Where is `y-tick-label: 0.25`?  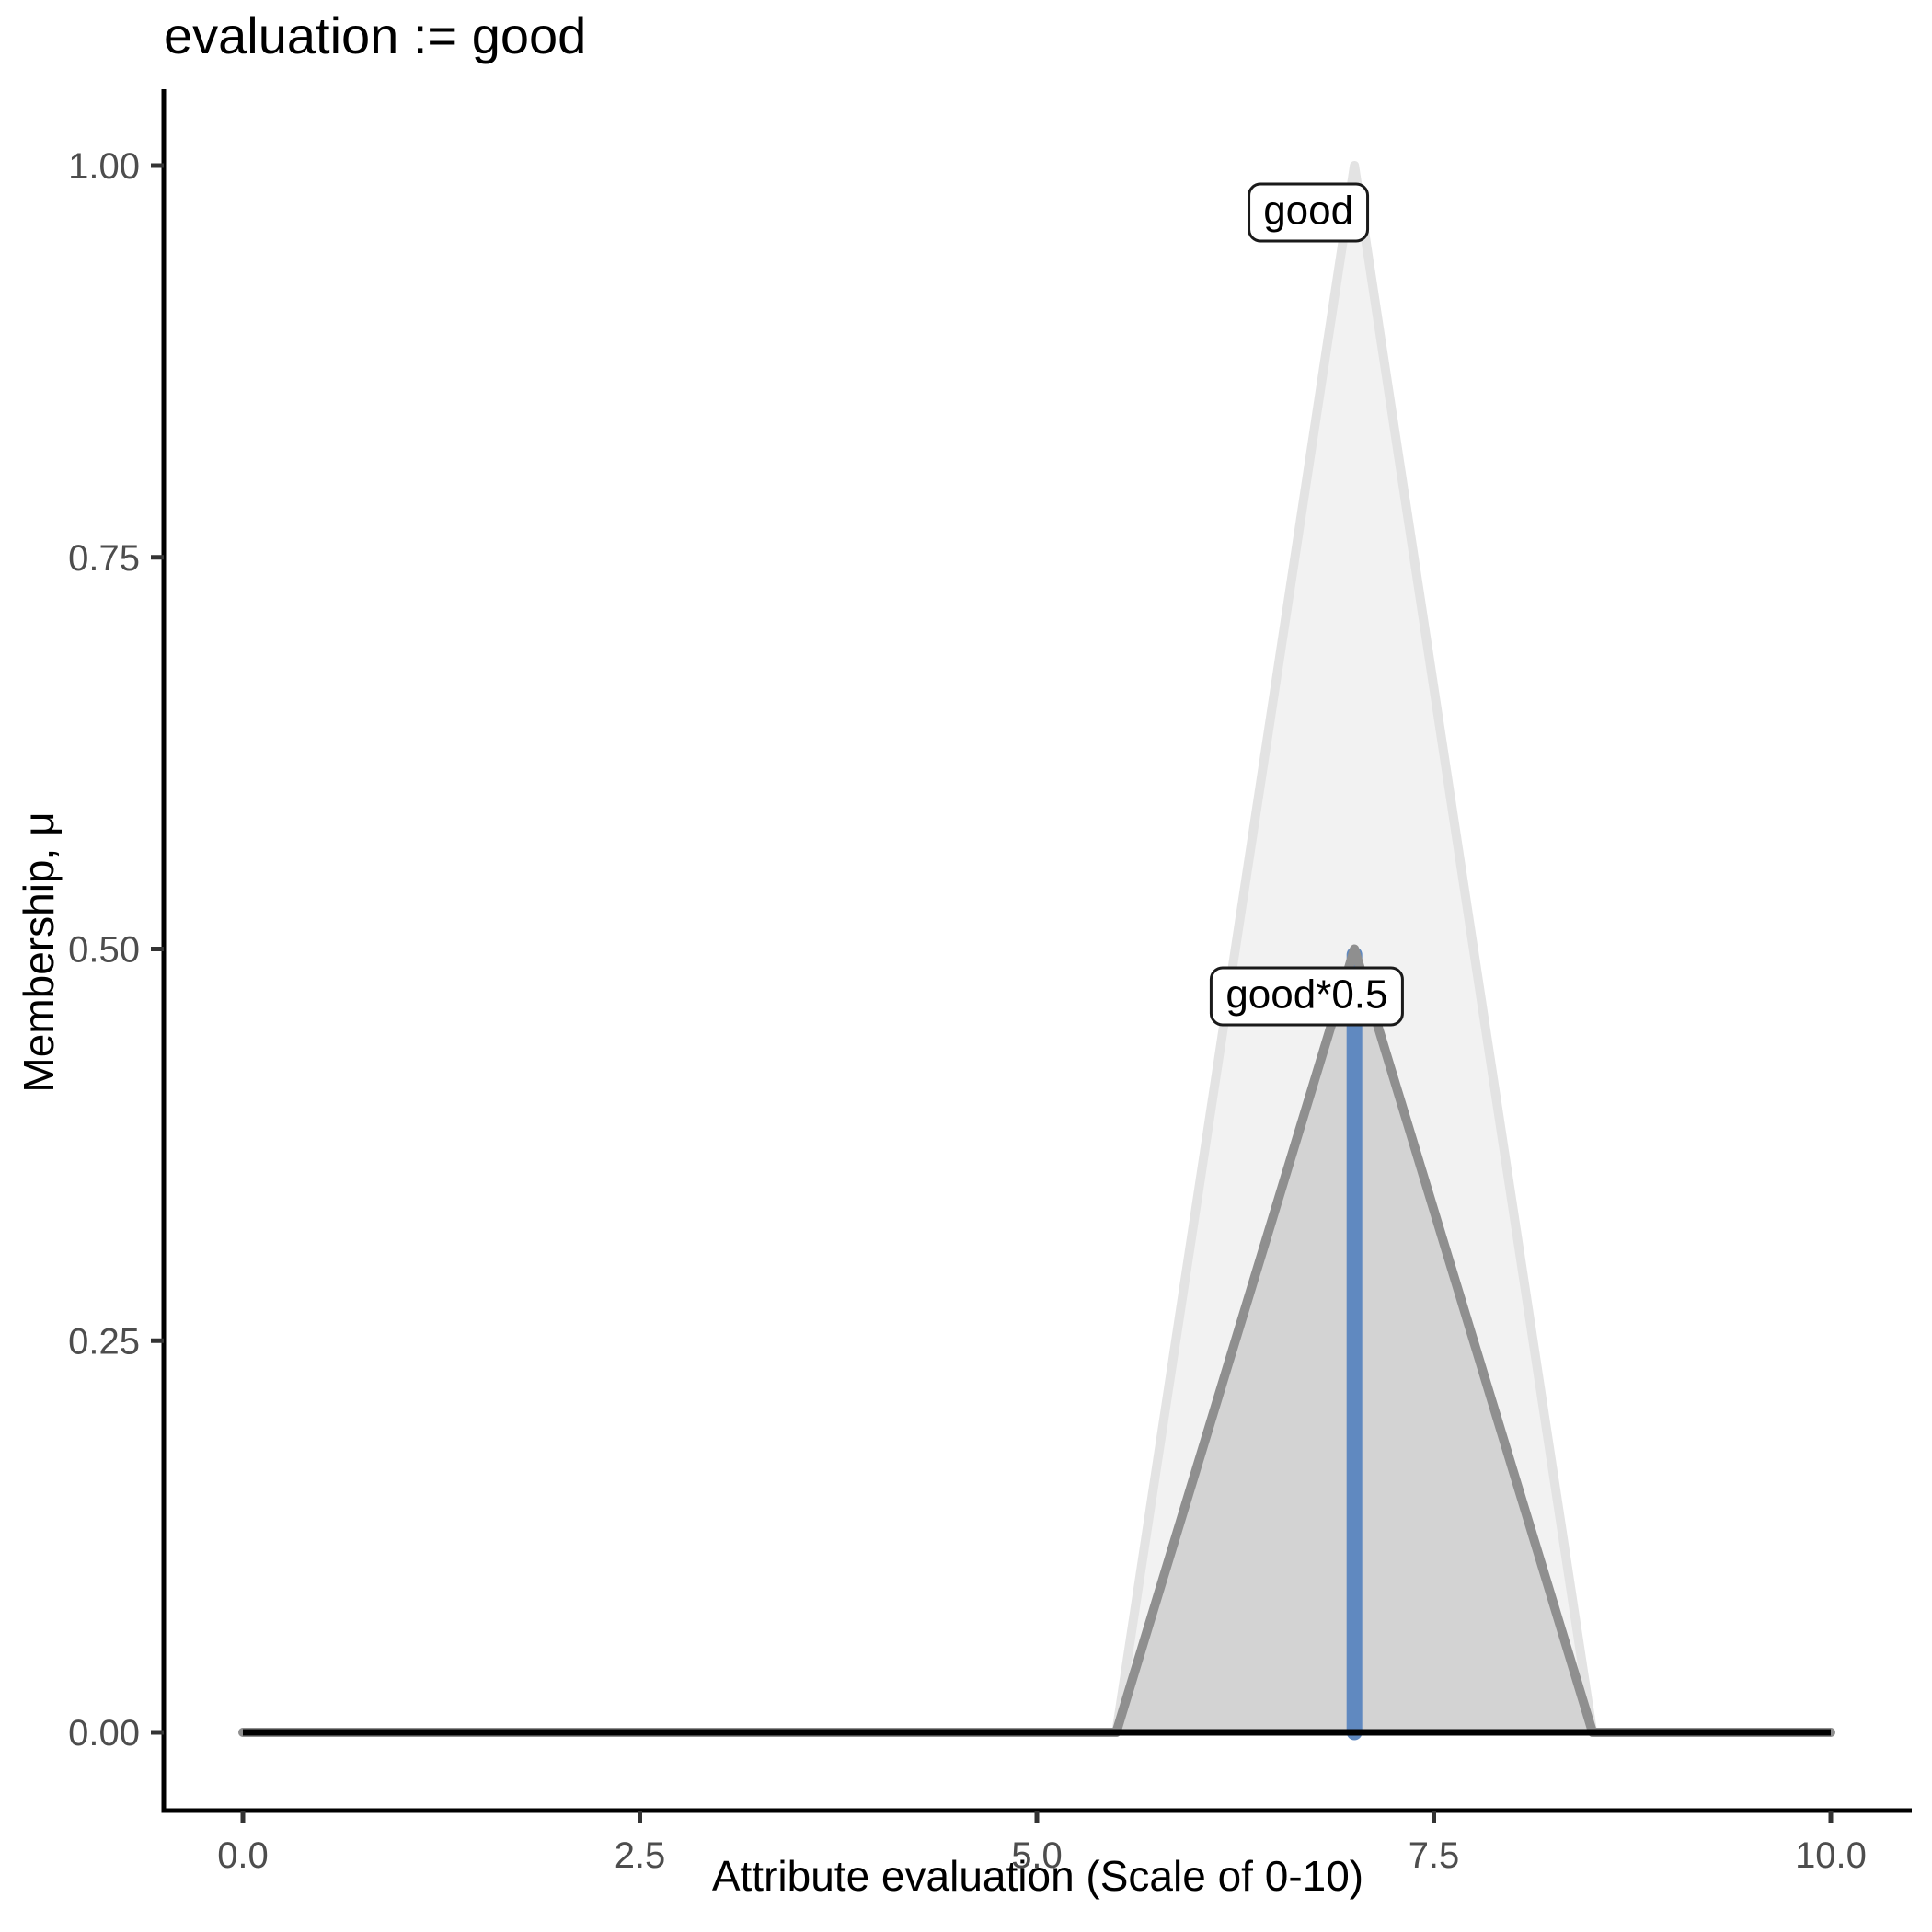 y-tick-label: 0.25 is located at coordinates (104, 1341).